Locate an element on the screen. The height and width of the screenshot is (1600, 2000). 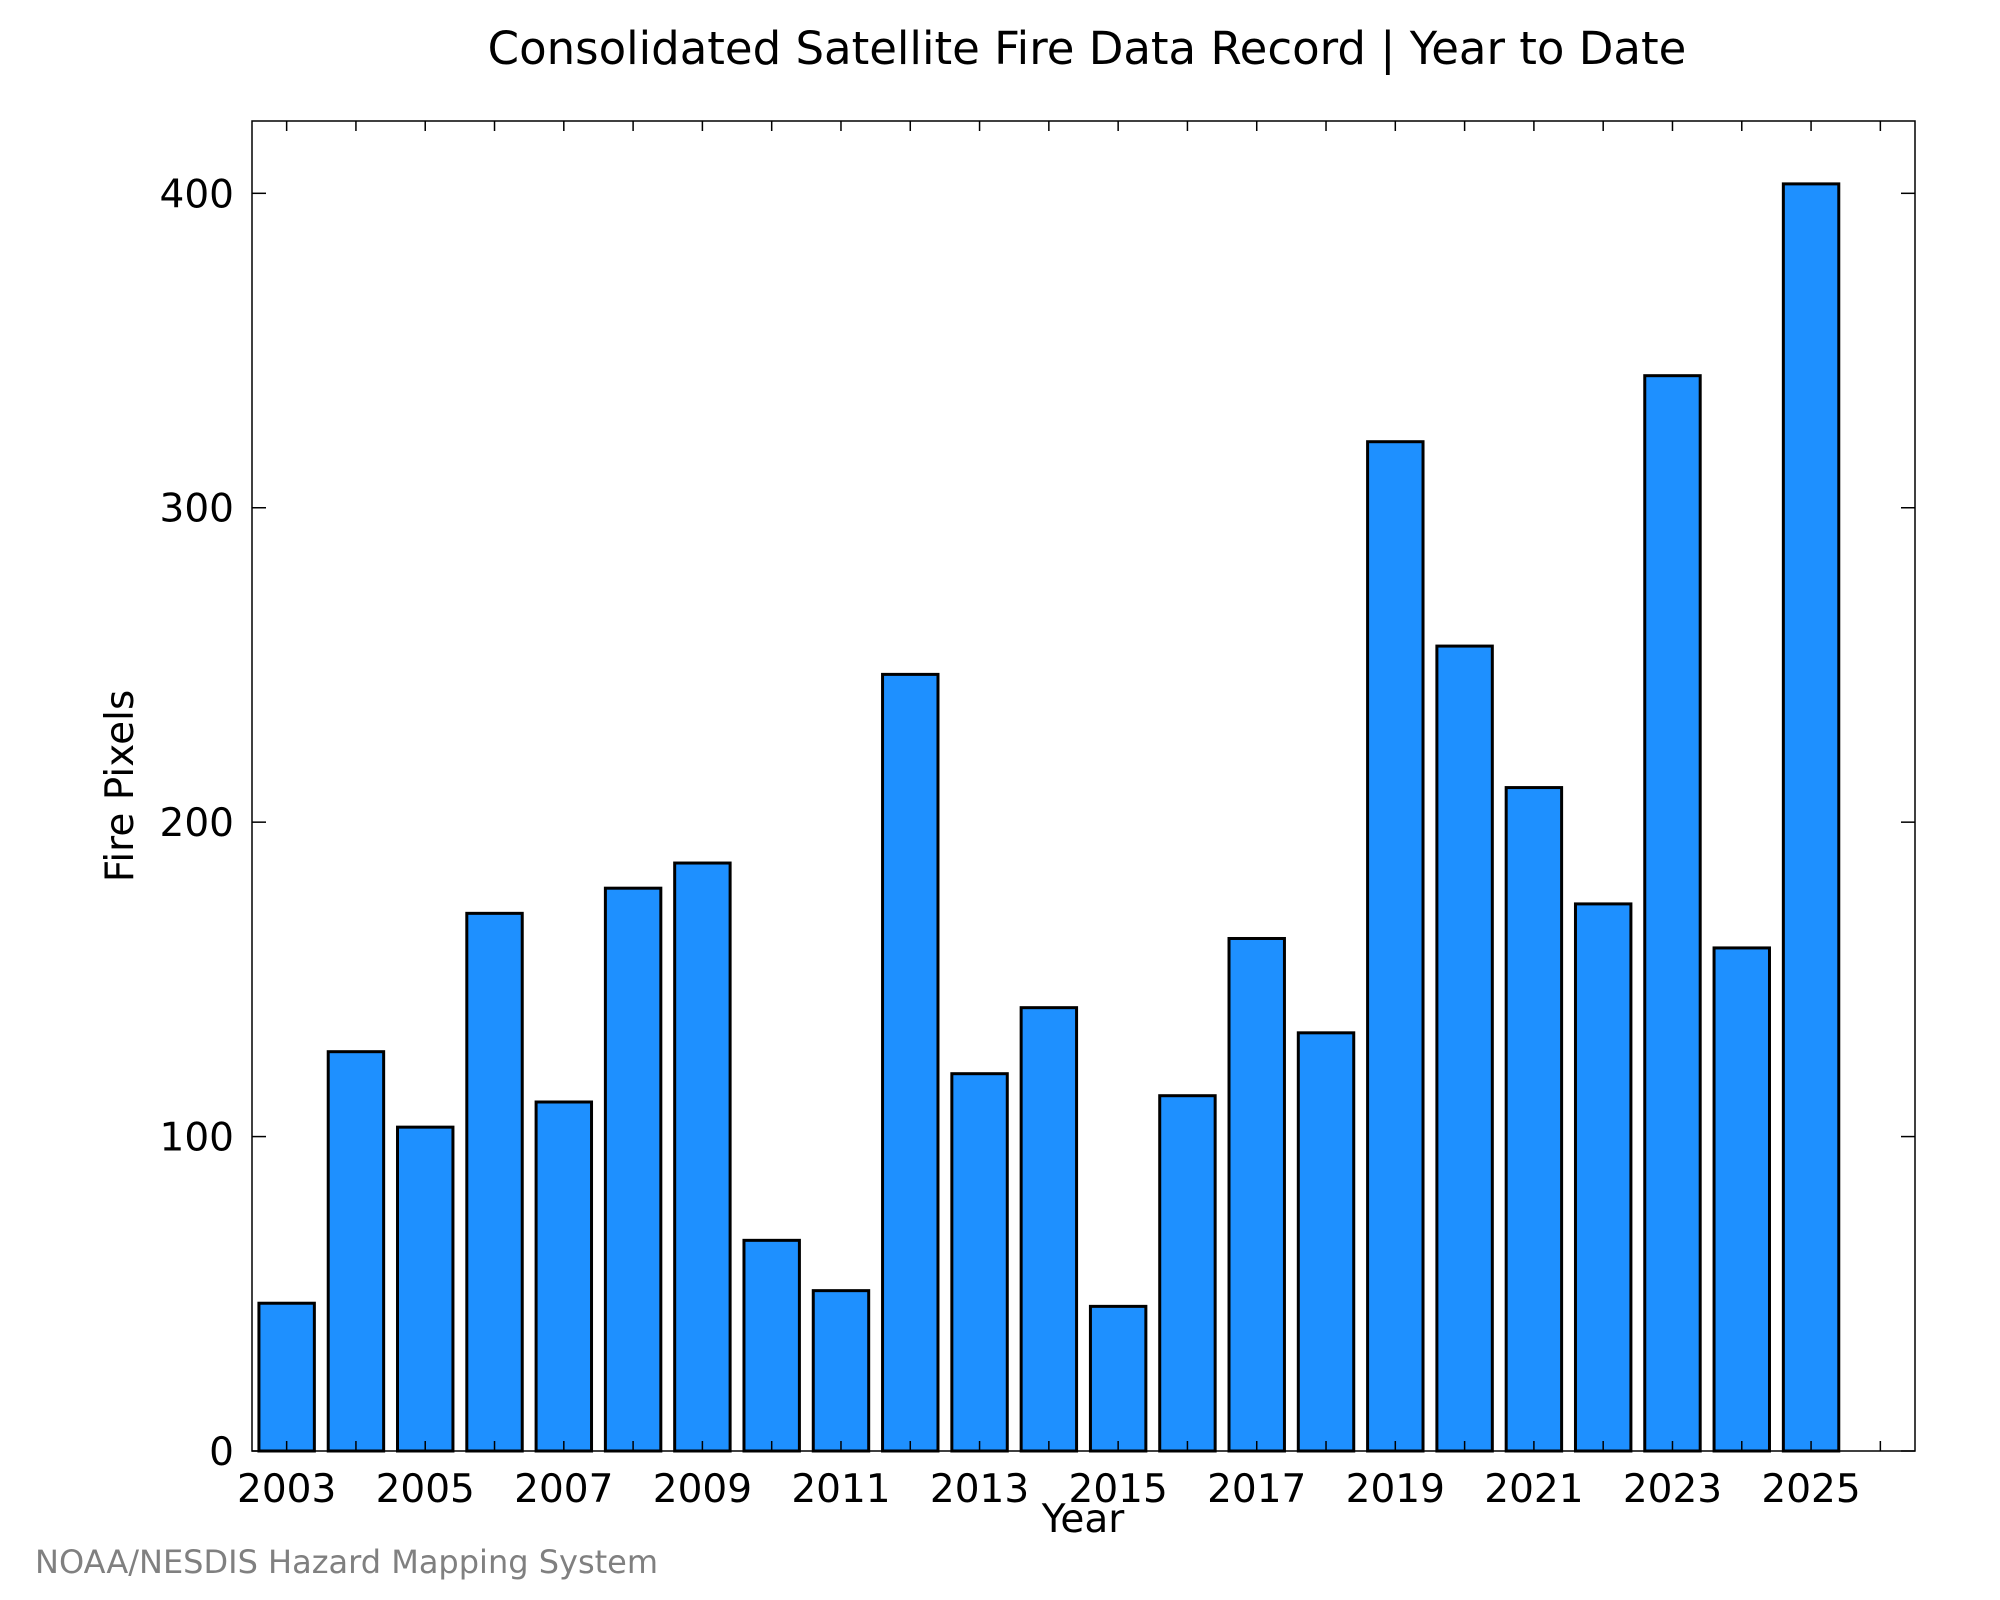
bar-2023 is located at coordinates (1672, 913).